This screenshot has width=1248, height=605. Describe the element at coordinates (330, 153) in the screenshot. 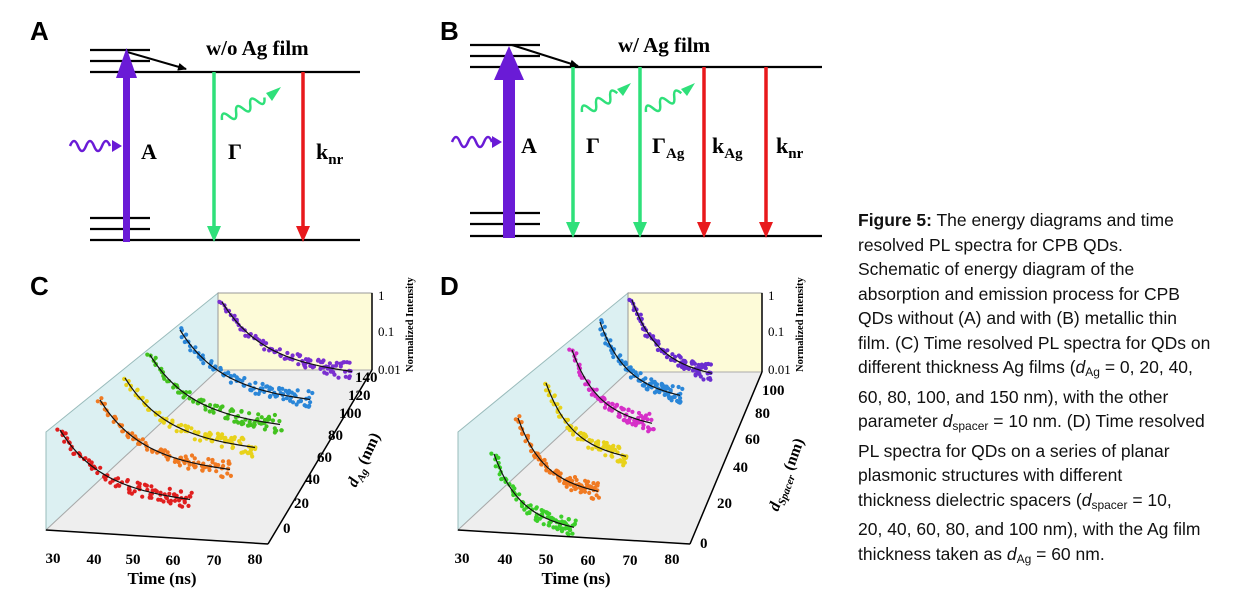

I see `label-knr-a: knr` at that location.